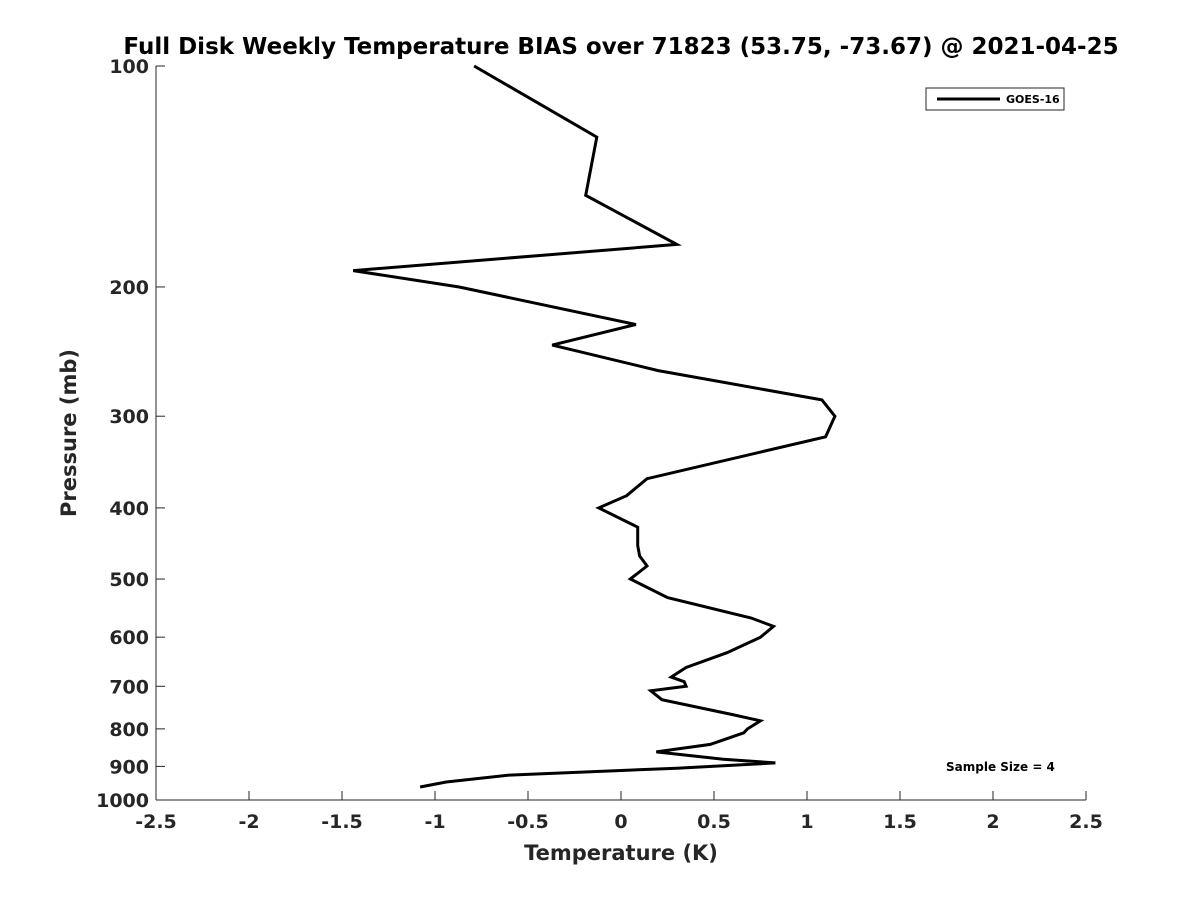 Image resolution: width=1200 pixels, height=900 pixels. Describe the element at coordinates (130, 434) in the screenshot. I see `y-axis-ticks: 100 200 300 400 500 600 700 800 900 1000` at that location.